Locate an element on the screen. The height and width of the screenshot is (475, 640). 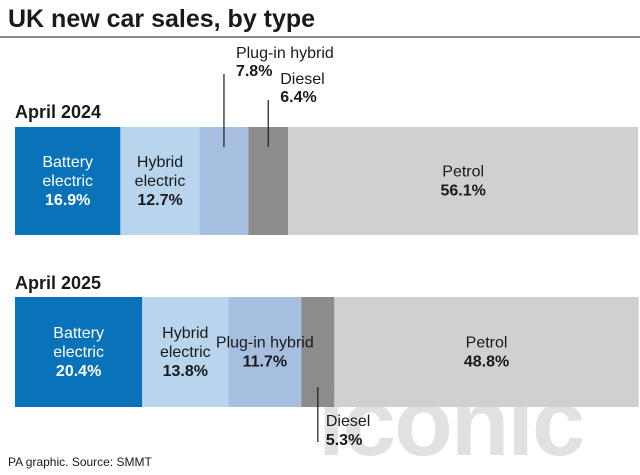
series-label-hybrid-electric-april-2025-0: Hybrid is located at coordinates (185, 333).